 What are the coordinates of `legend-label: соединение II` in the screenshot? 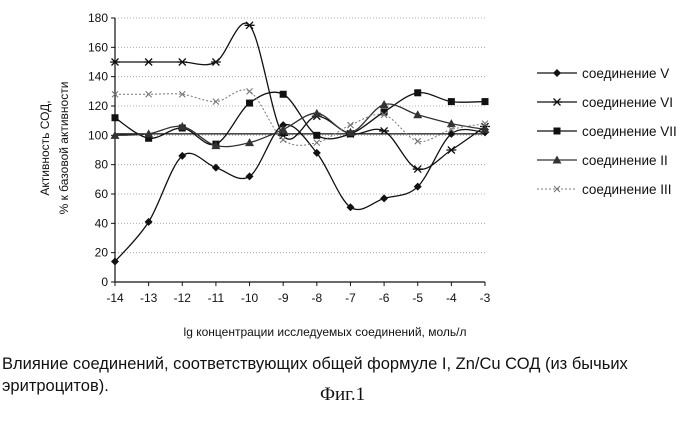 It's located at (625, 160).